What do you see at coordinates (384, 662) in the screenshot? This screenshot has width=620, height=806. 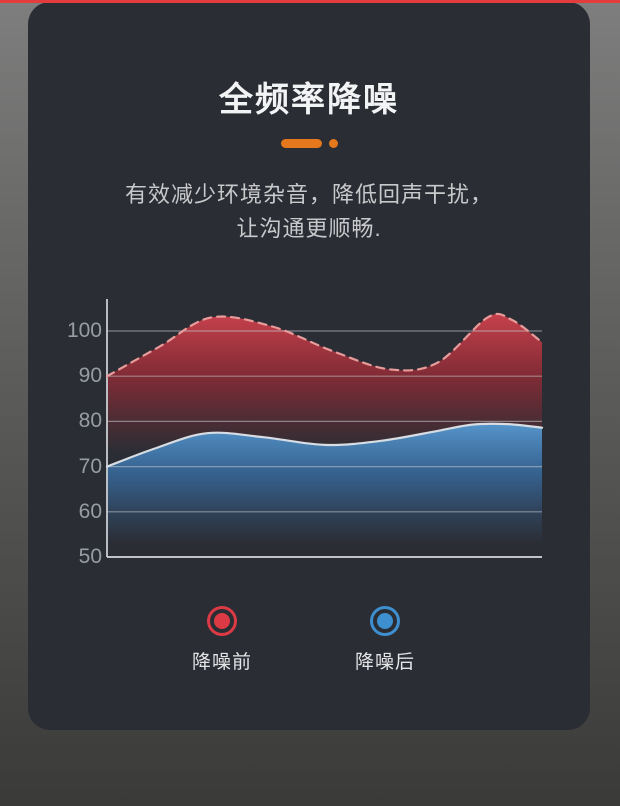 I see `legend-label-after: 降噪后` at bounding box center [384, 662].